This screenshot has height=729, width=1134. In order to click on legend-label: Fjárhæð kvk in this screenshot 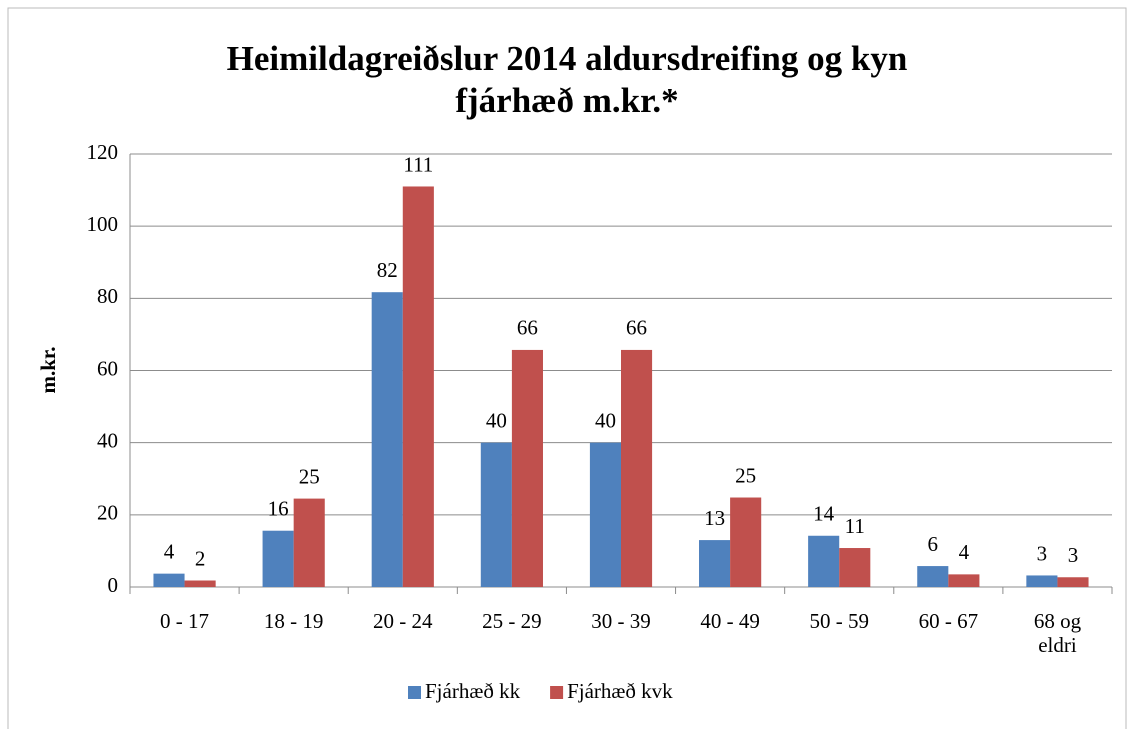, I will do `click(620, 691)`.